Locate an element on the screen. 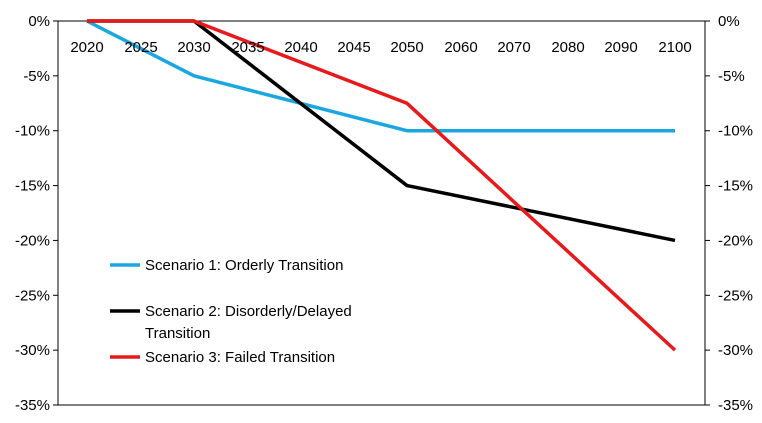 The image size is (762, 423). right-y-tick-label: 0% is located at coordinates (729, 21).